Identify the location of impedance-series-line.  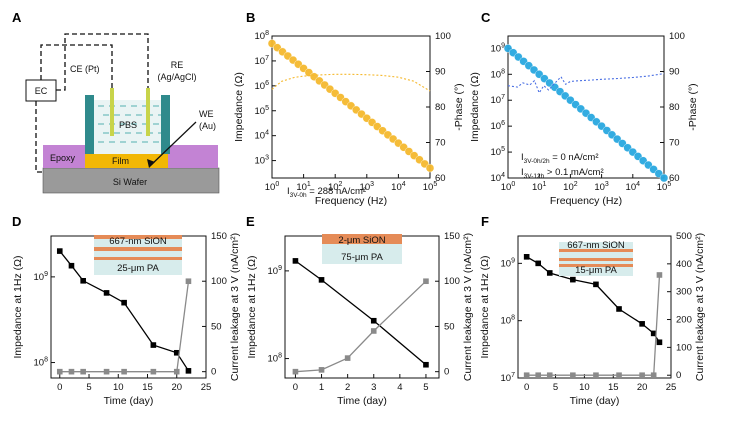
(361, 313).